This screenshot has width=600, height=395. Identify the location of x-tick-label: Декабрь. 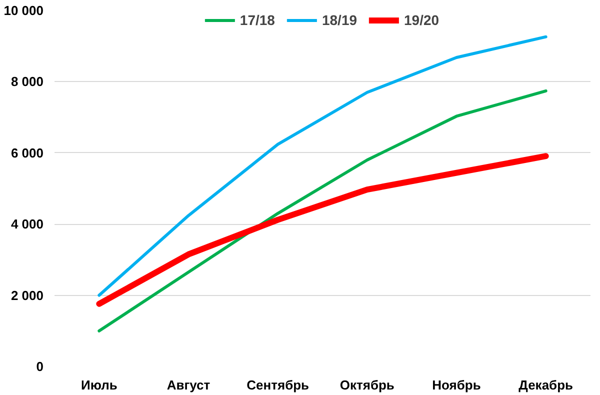
(546, 385).